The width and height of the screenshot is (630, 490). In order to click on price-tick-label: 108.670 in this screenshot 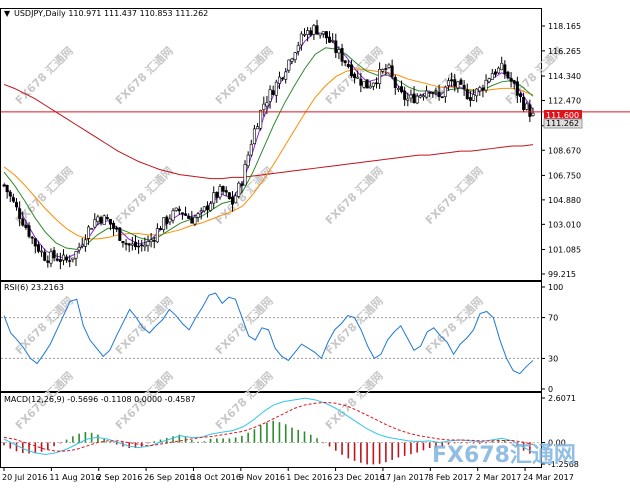, I will do `click(564, 150)`.